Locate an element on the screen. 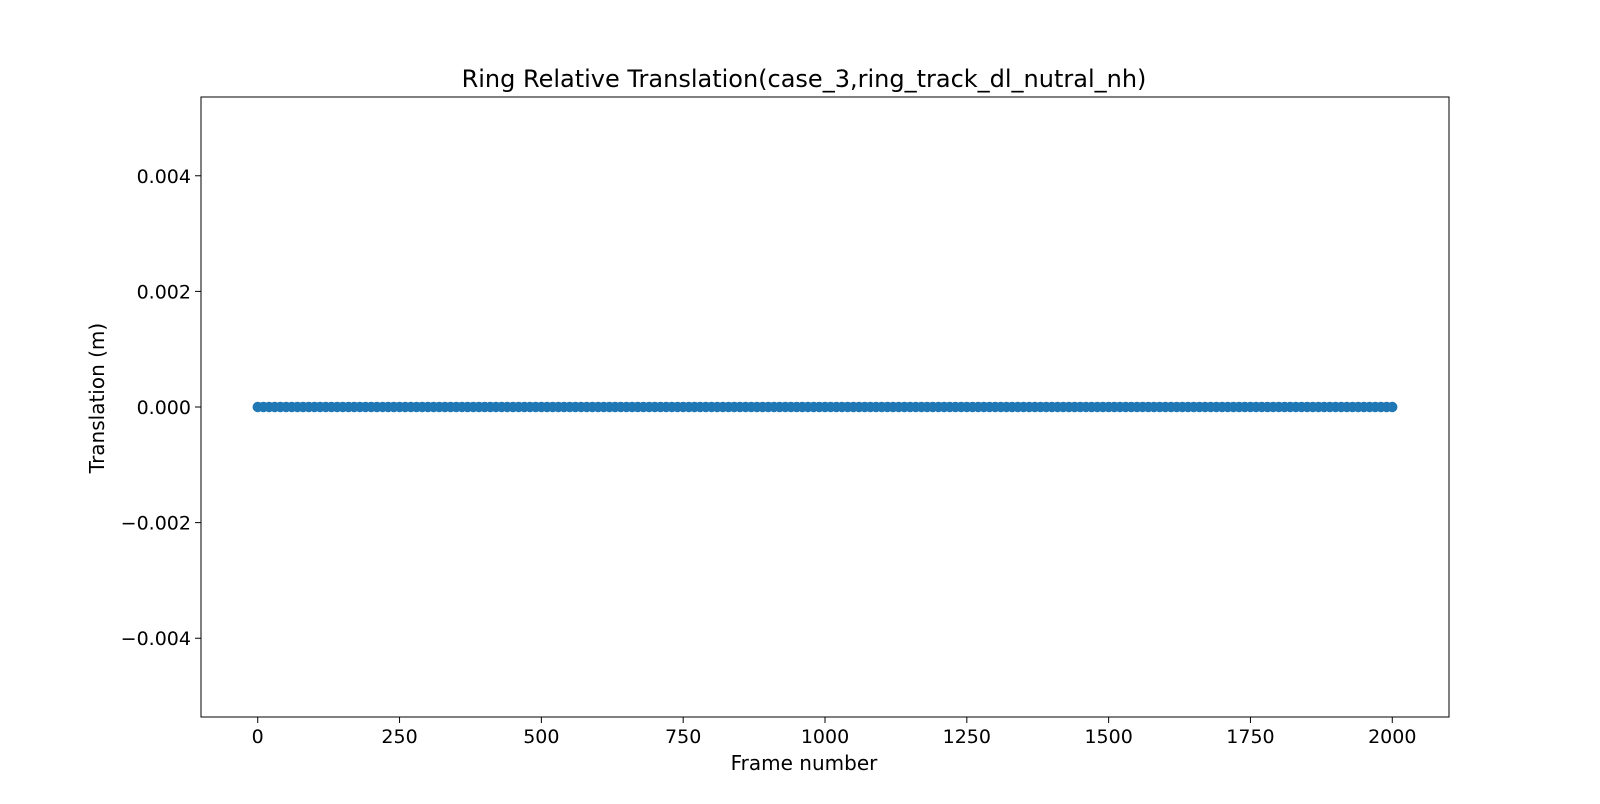  data-point is located at coordinates (1392, 407).